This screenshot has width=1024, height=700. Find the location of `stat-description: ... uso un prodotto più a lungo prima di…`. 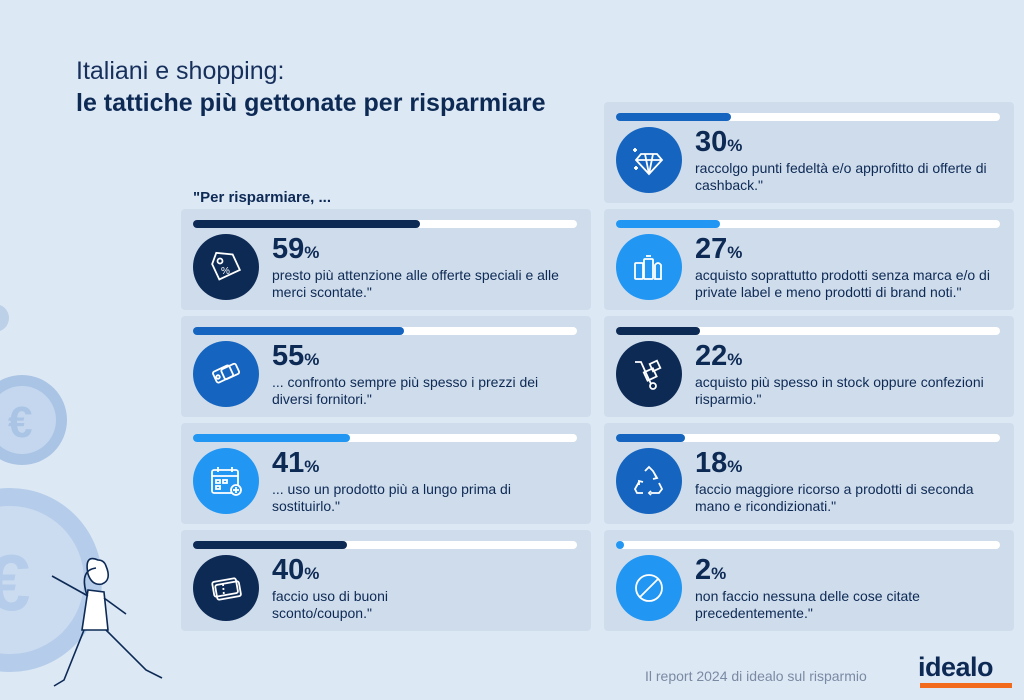

stat-description: ... uso un prodotto più a lungo prima di… is located at coordinates (391, 497).